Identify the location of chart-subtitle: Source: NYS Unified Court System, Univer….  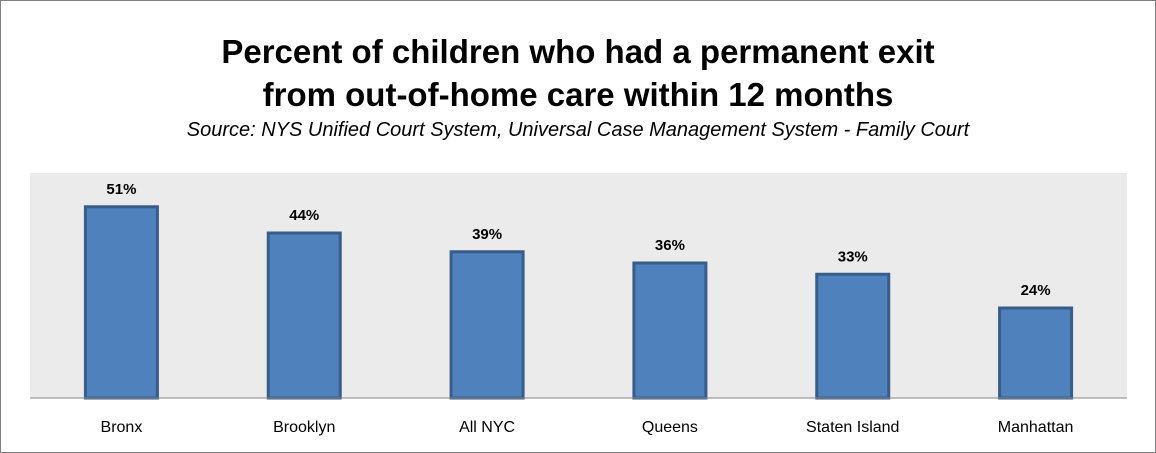
(578, 130).